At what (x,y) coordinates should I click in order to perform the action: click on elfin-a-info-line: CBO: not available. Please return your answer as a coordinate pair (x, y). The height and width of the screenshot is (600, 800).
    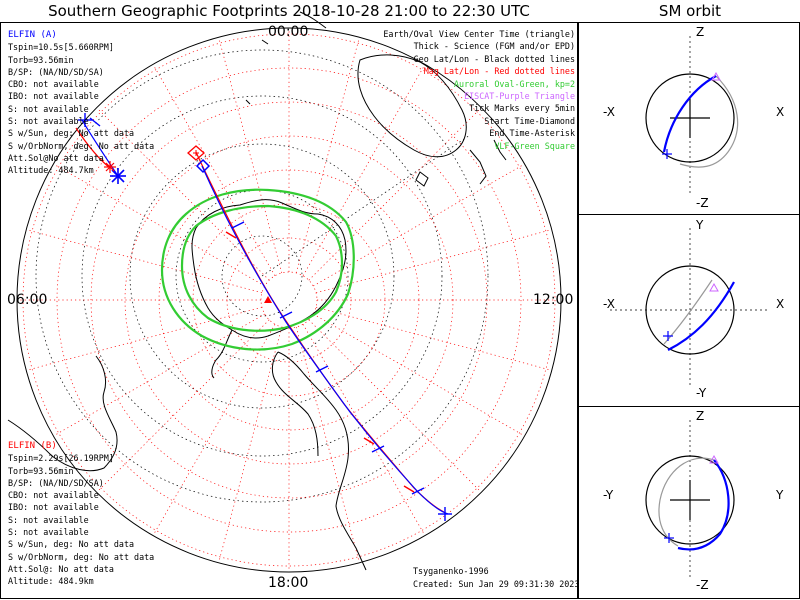
    Looking at the image, I should click on (53, 84).